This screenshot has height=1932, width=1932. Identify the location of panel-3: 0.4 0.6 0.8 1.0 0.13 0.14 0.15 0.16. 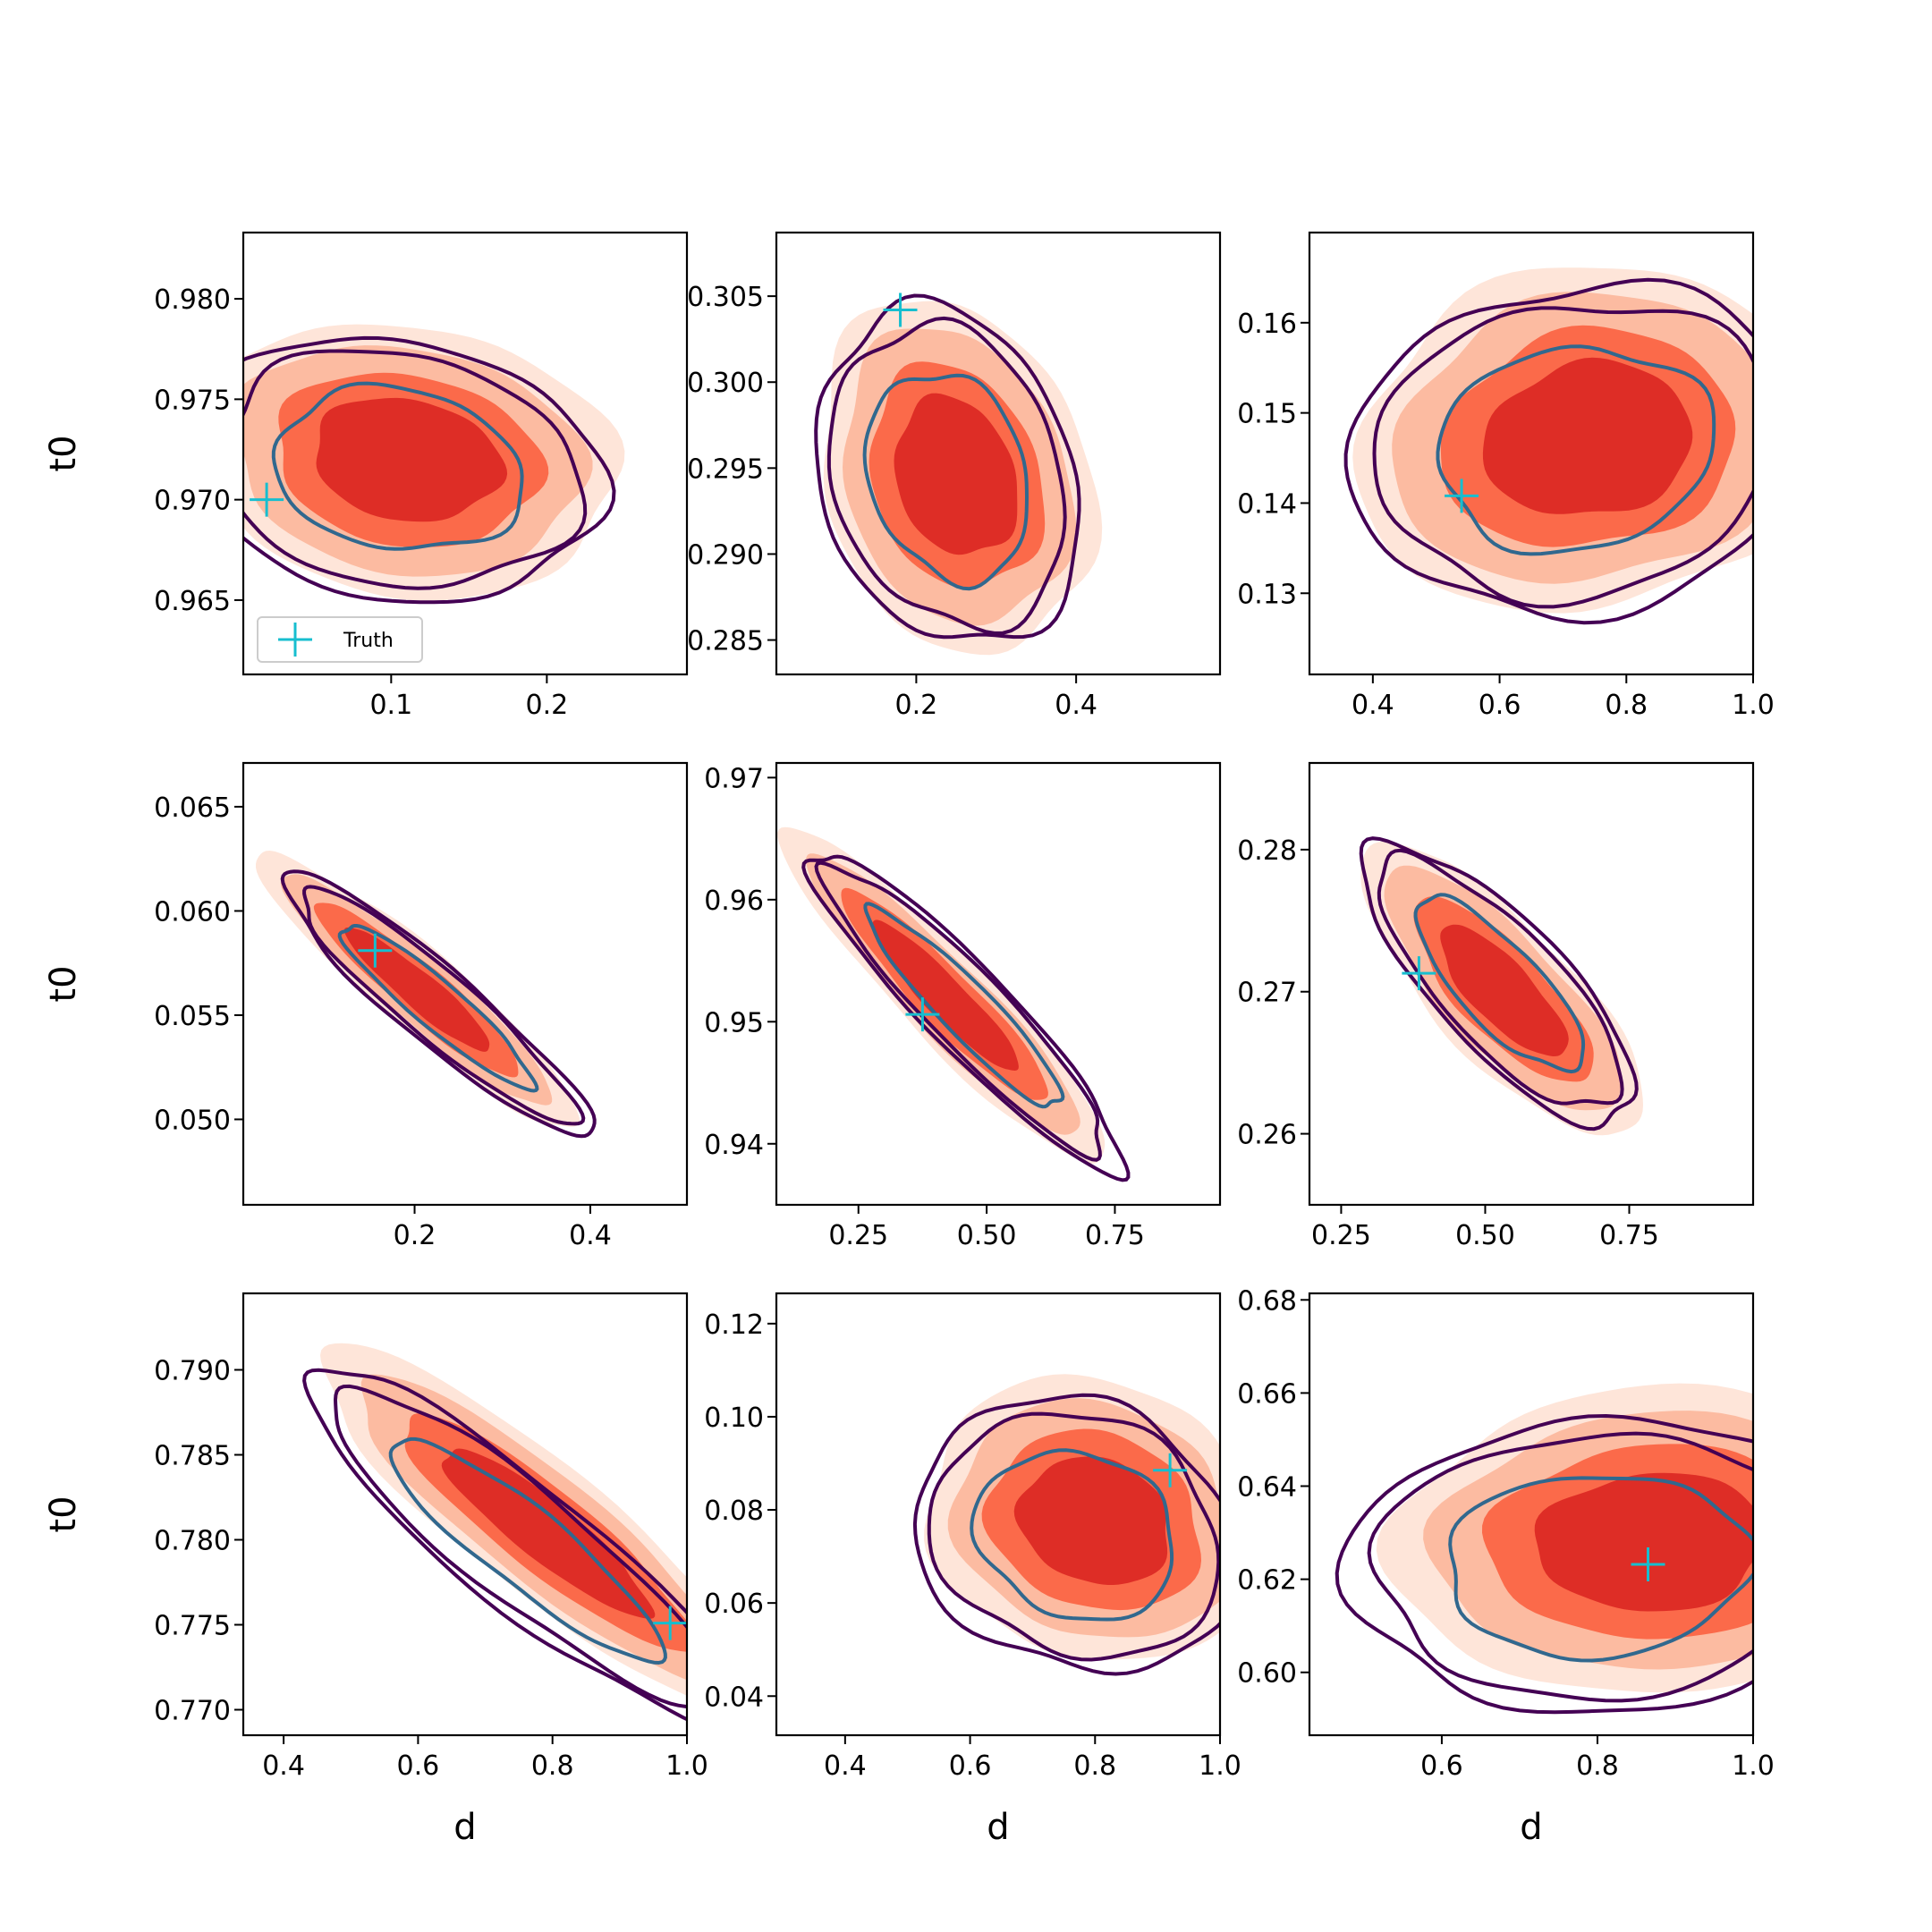
(1506, 476).